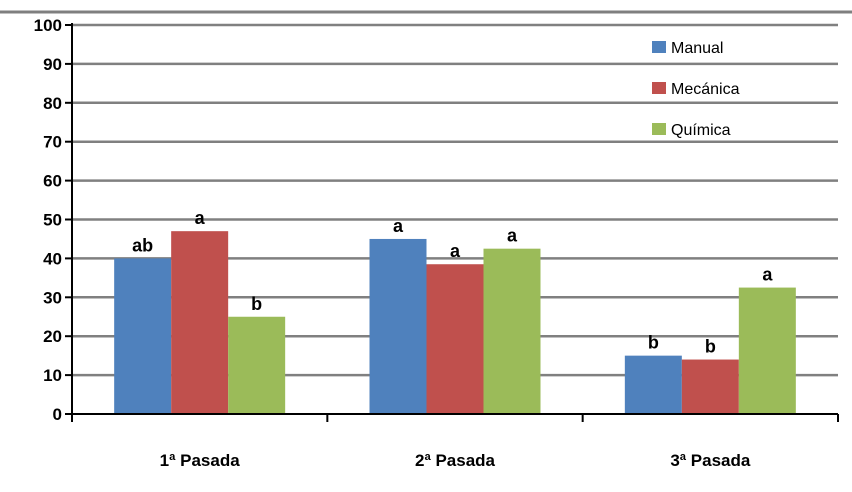 The image size is (852, 492). I want to click on bar-química-1, so click(257, 365).